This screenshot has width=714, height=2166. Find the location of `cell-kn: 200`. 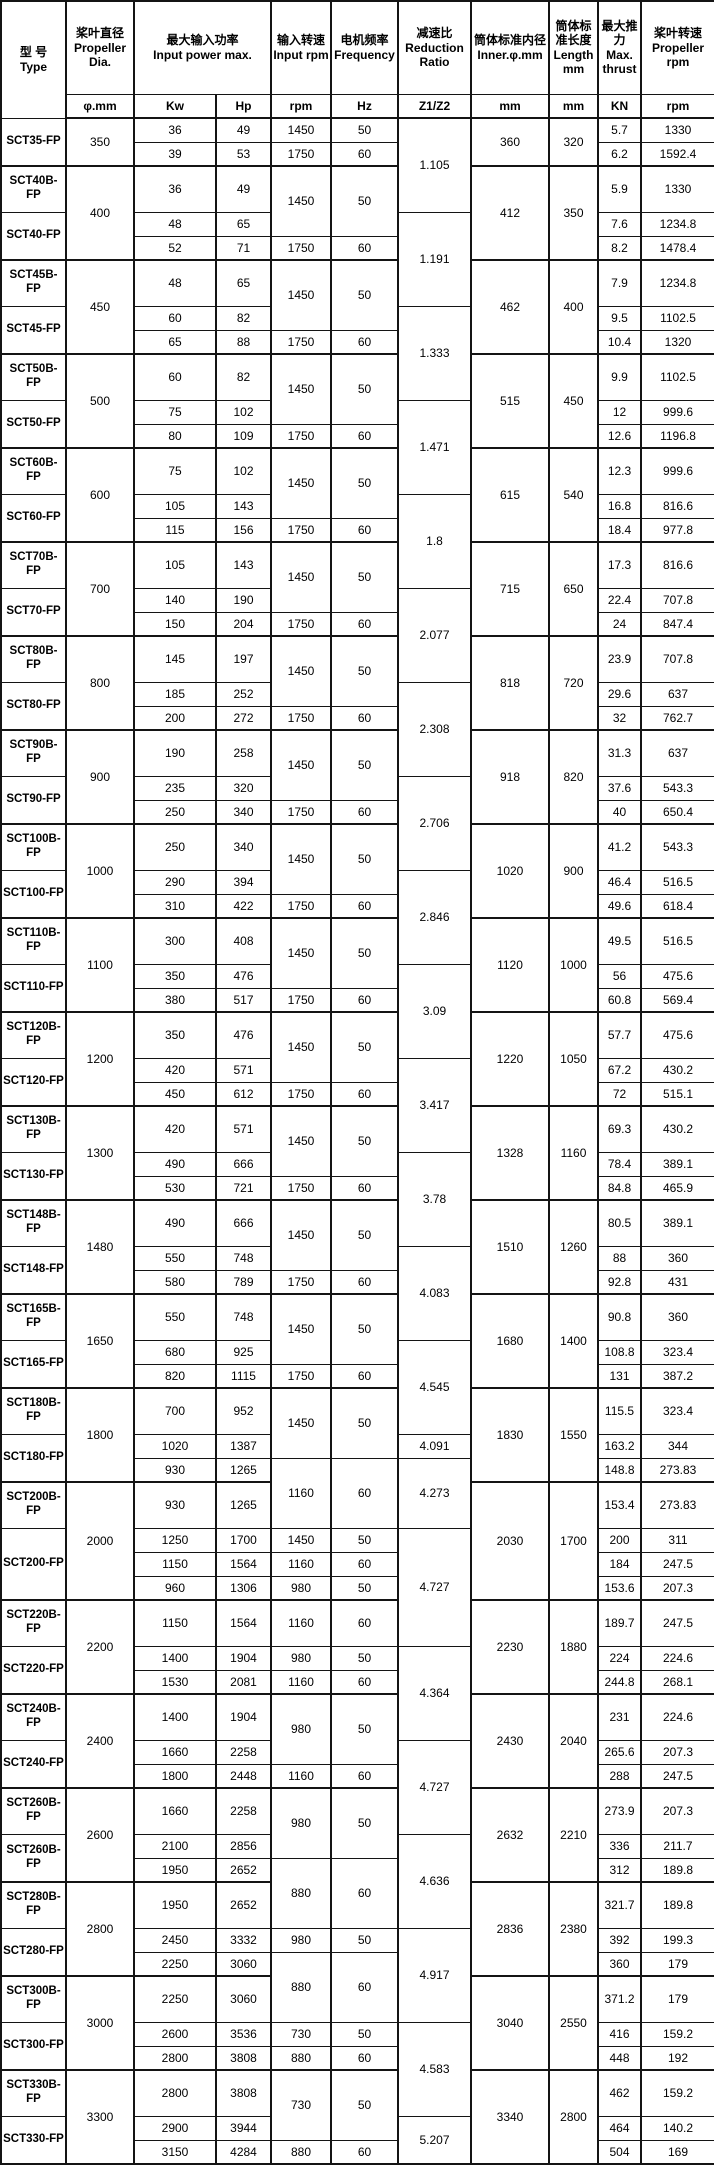

cell-kn: 200 is located at coordinates (619, 1540).